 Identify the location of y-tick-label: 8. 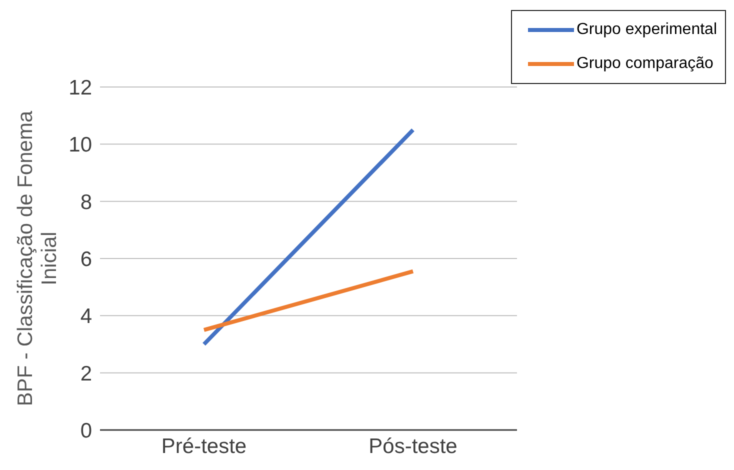
(86, 202).